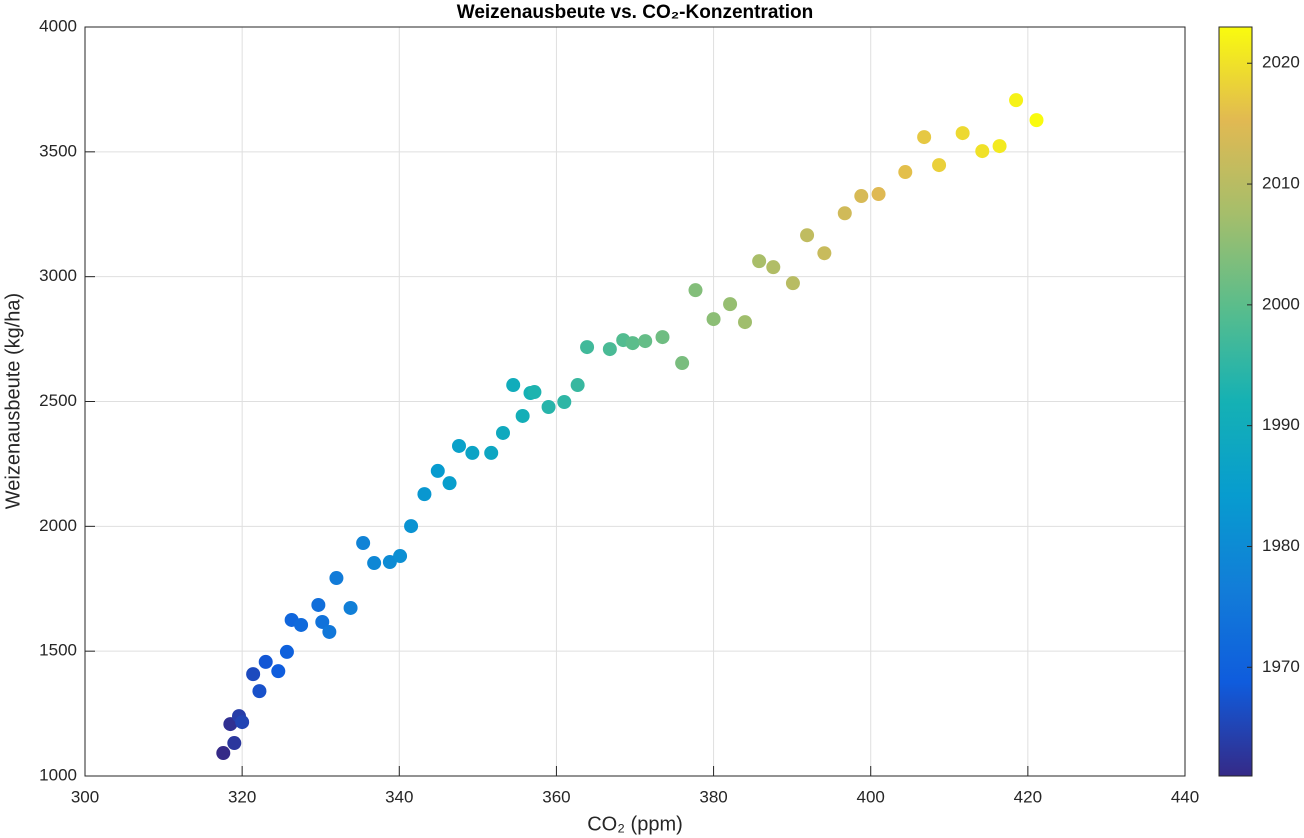 The height and width of the screenshot is (838, 1304). Describe the element at coordinates (1281, 303) in the screenshot. I see `colorbar-tick-label: 2000` at that location.